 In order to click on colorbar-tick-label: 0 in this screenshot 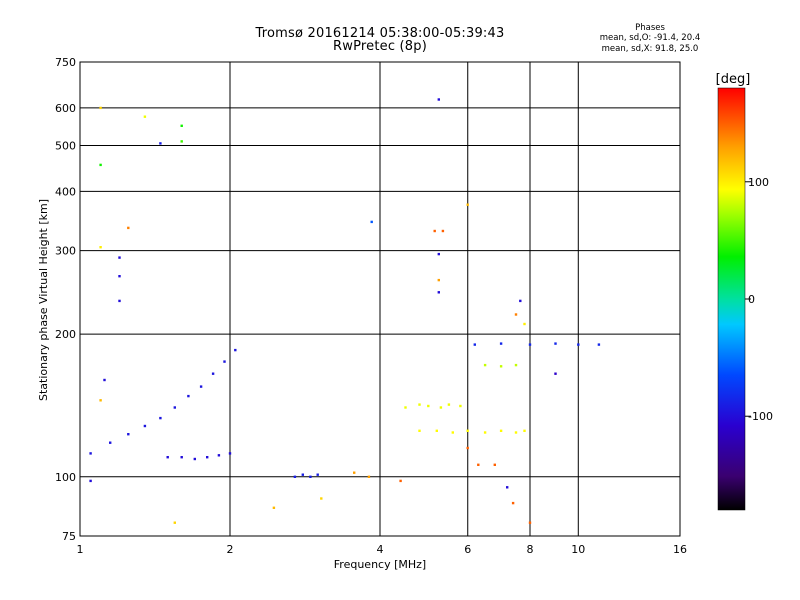, I will do `click(751, 299)`.